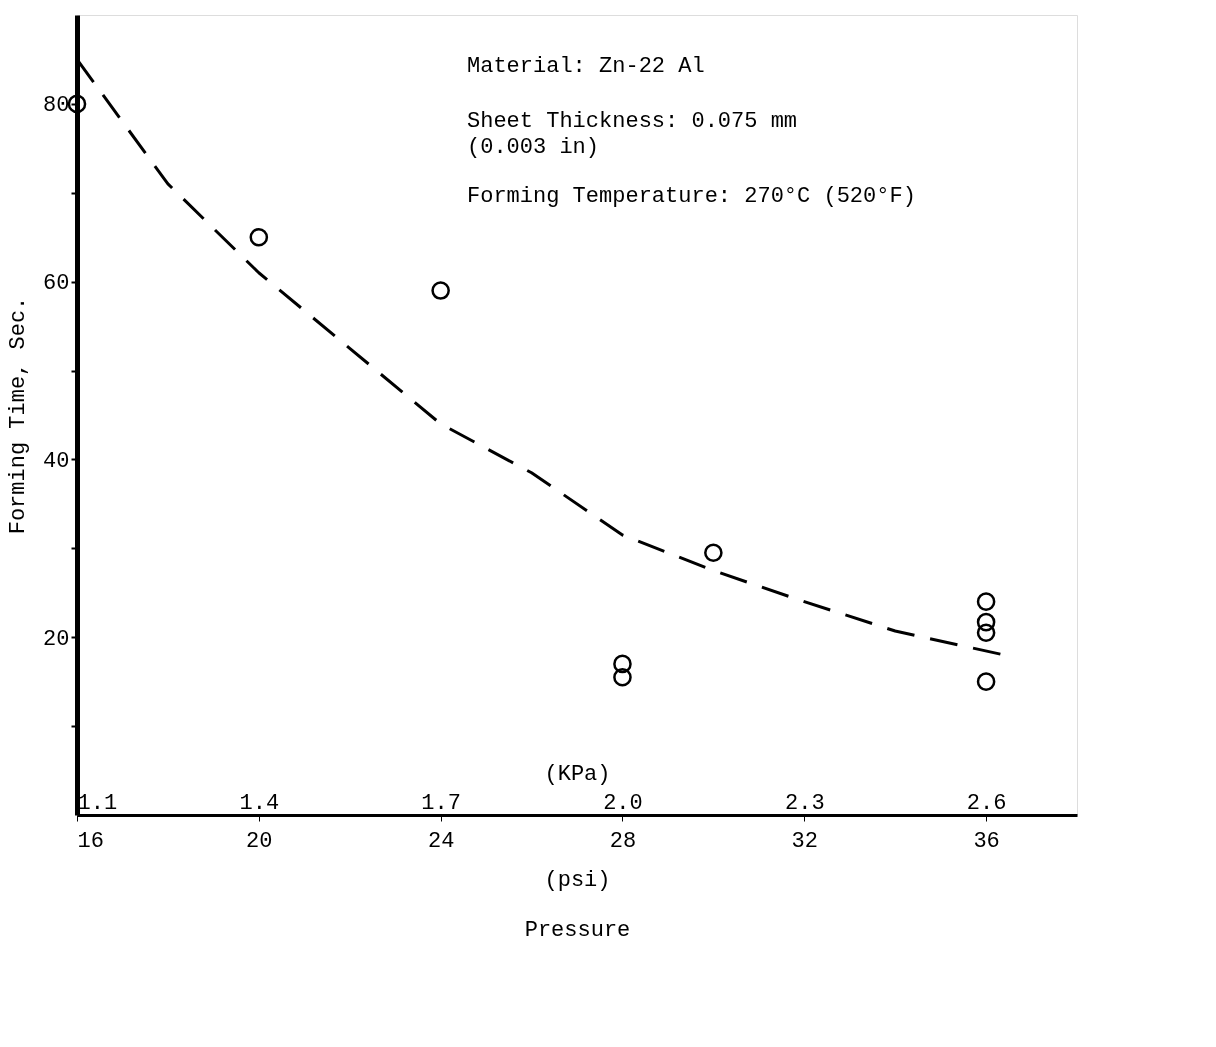 The width and height of the screenshot is (1216, 1047). I want to click on annotation: Sheet Thickness: 0.075 mm (0.003 in), so click(632, 134).